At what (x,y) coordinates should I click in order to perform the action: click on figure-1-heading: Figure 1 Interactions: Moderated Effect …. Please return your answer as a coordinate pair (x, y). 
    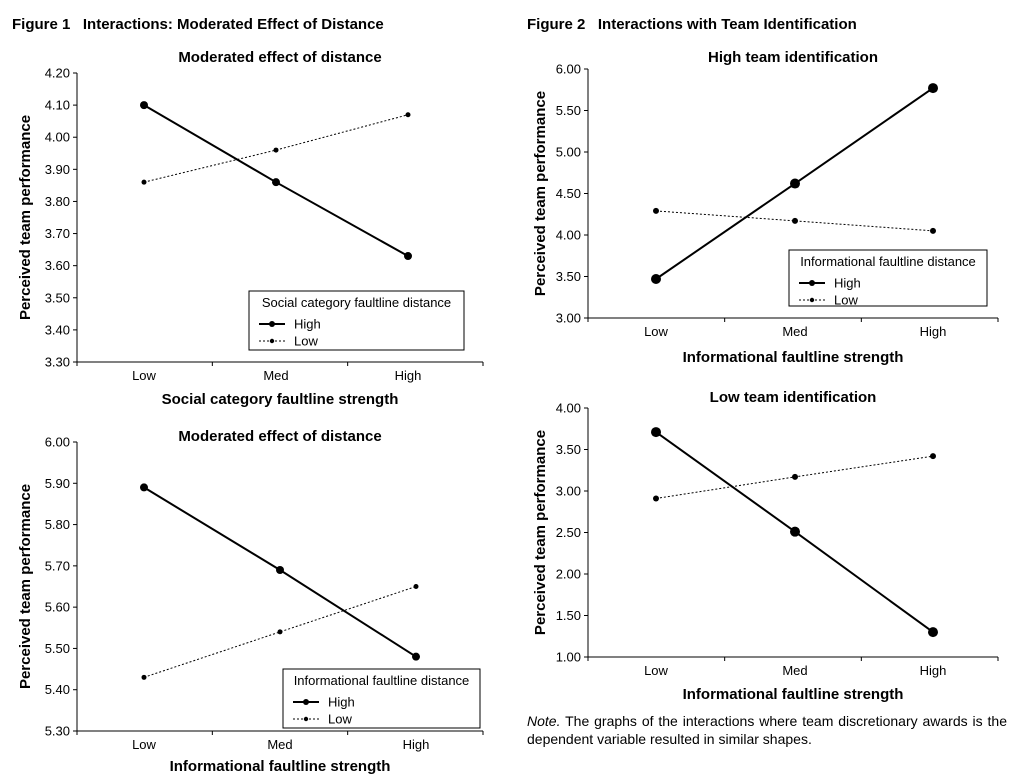
    Looking at the image, I should click on (198, 24).